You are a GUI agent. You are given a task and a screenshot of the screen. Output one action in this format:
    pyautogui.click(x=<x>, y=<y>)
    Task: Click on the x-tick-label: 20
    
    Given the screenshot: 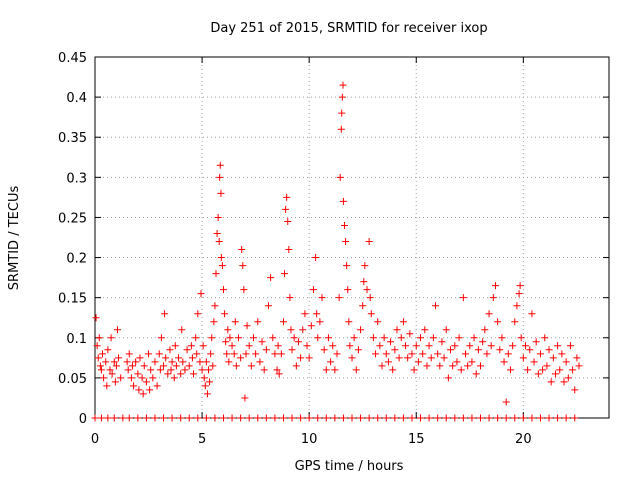 What is the action you would take?
    pyautogui.click(x=523, y=439)
    